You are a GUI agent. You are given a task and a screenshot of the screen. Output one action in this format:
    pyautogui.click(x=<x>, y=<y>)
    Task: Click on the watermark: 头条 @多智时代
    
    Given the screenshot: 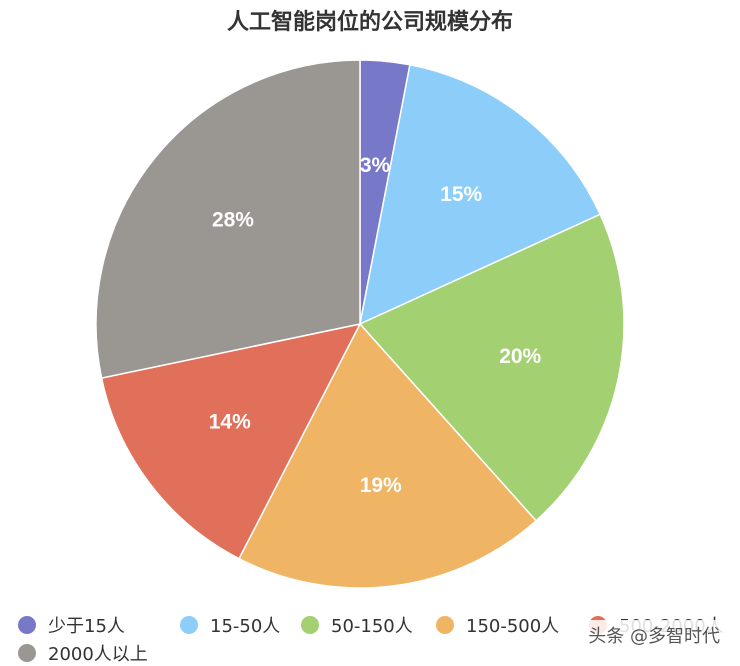 What is the action you would take?
    pyautogui.click(x=654, y=635)
    